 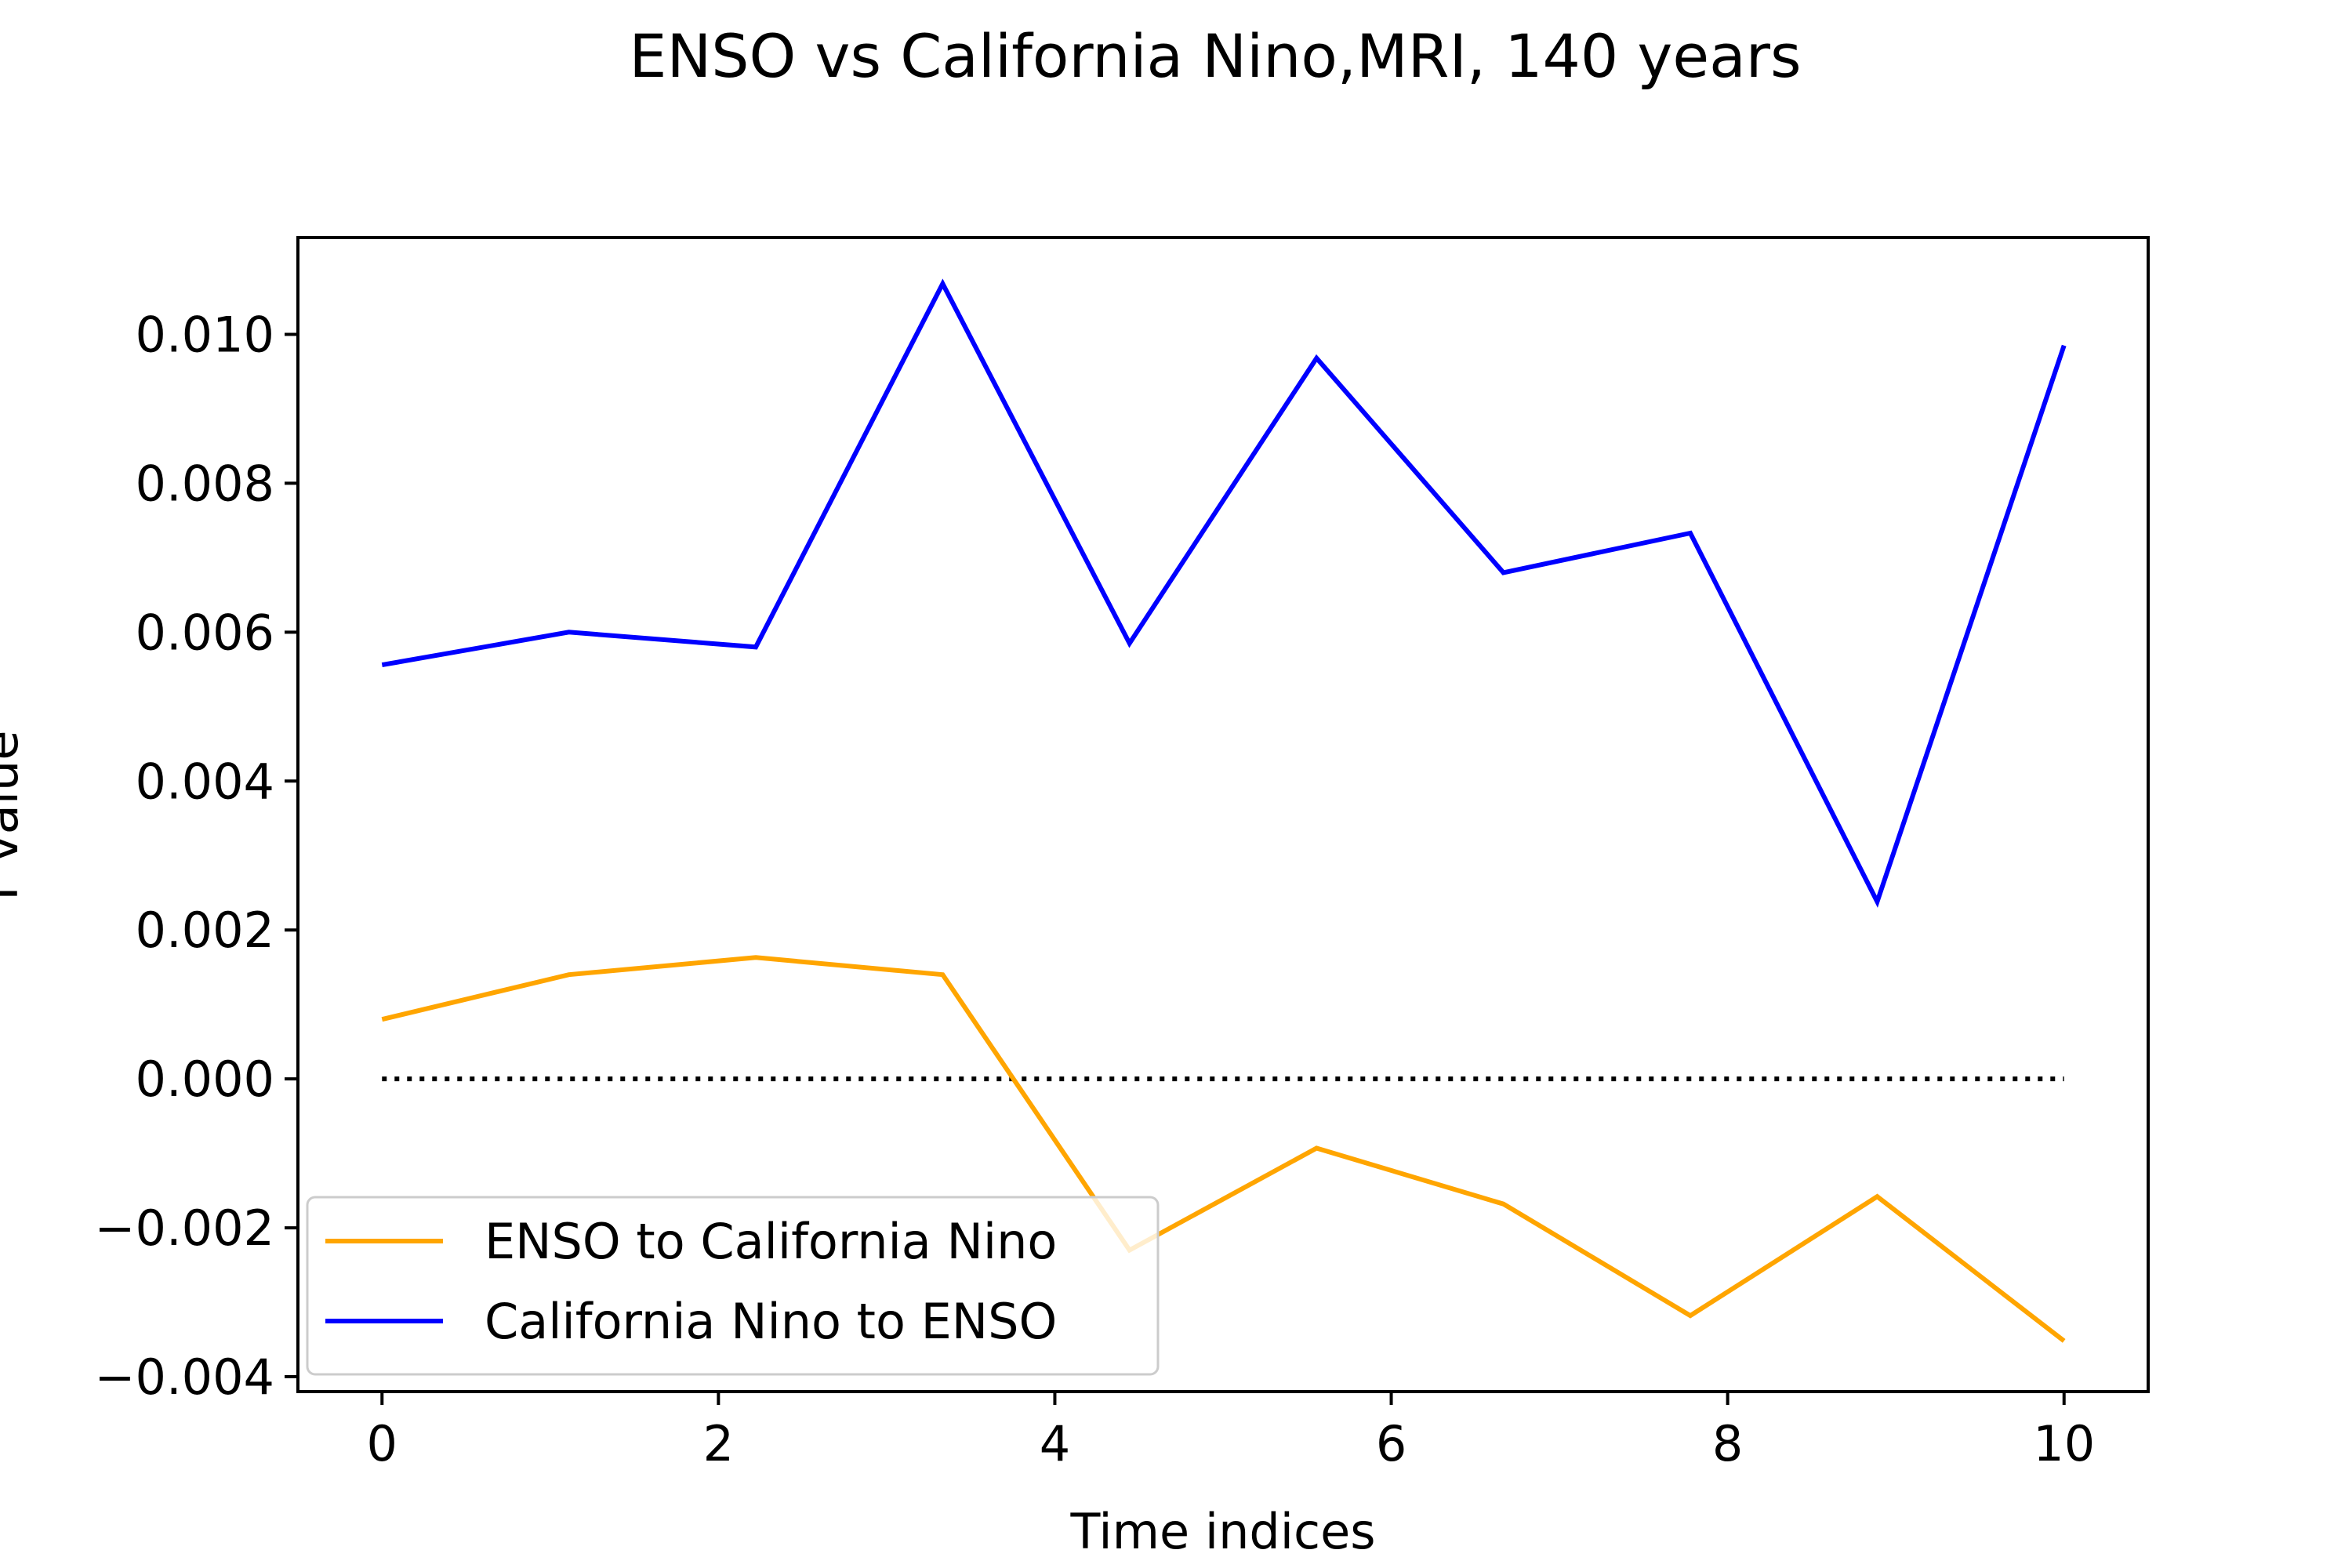 I want to click on y-tick-label: −0.002, so click(x=184, y=1228).